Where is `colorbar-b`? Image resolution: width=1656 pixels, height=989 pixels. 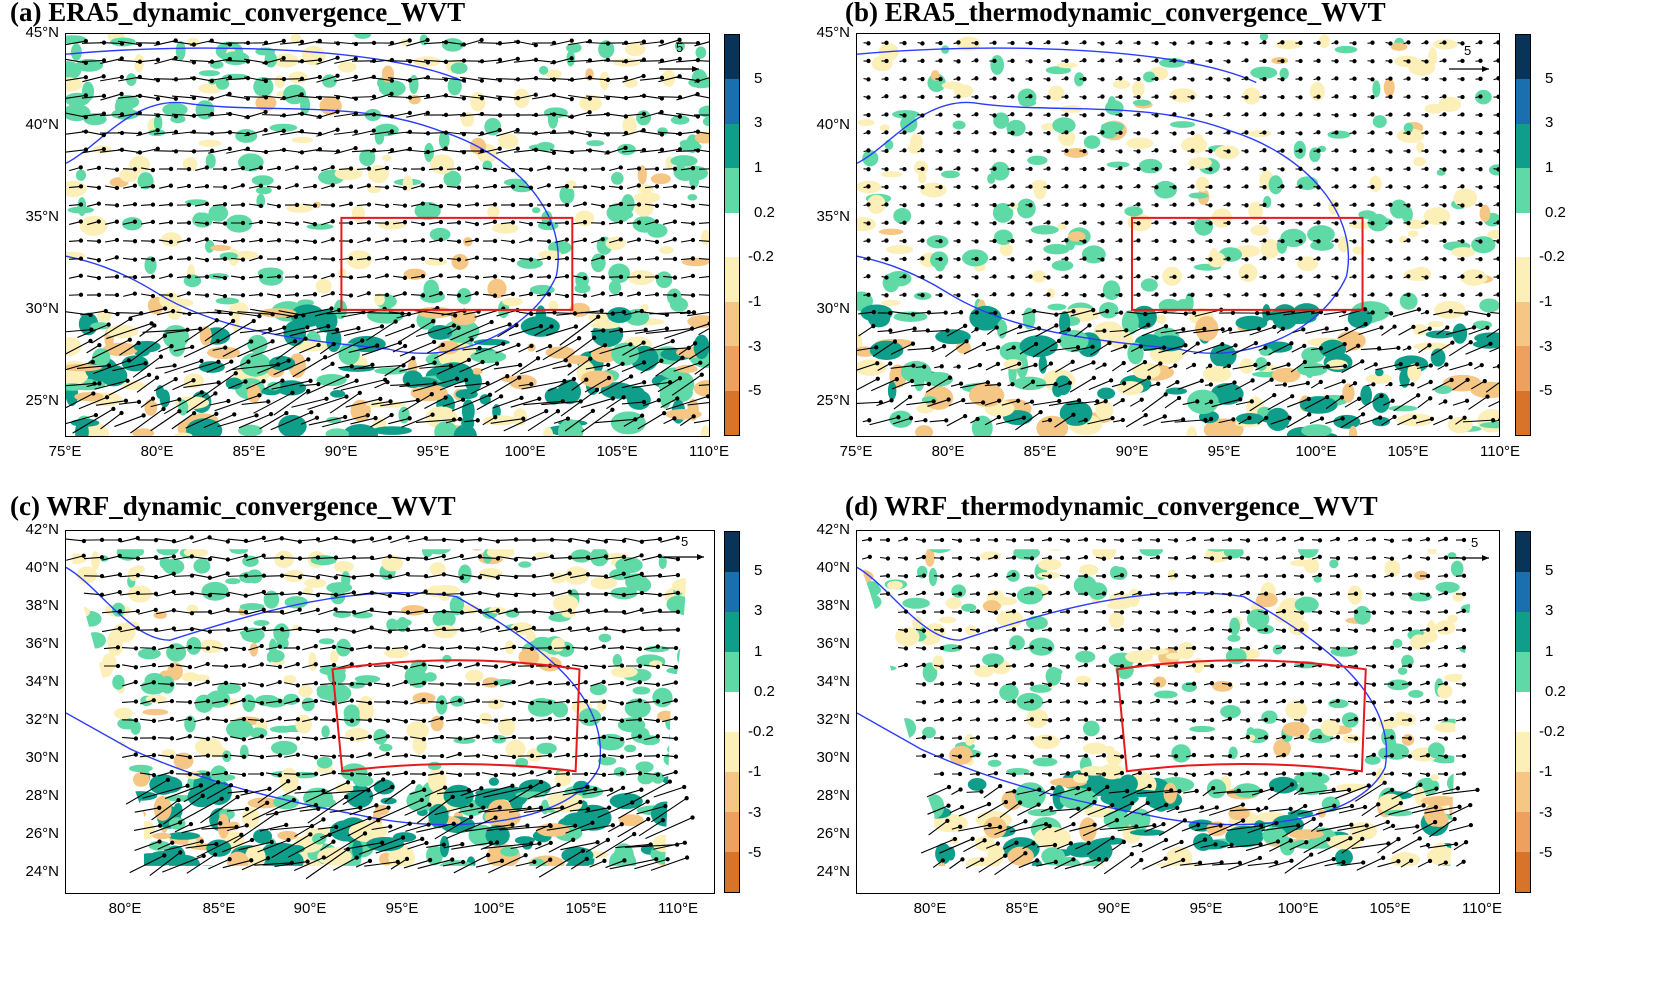
colorbar-b is located at coordinates (1523, 235).